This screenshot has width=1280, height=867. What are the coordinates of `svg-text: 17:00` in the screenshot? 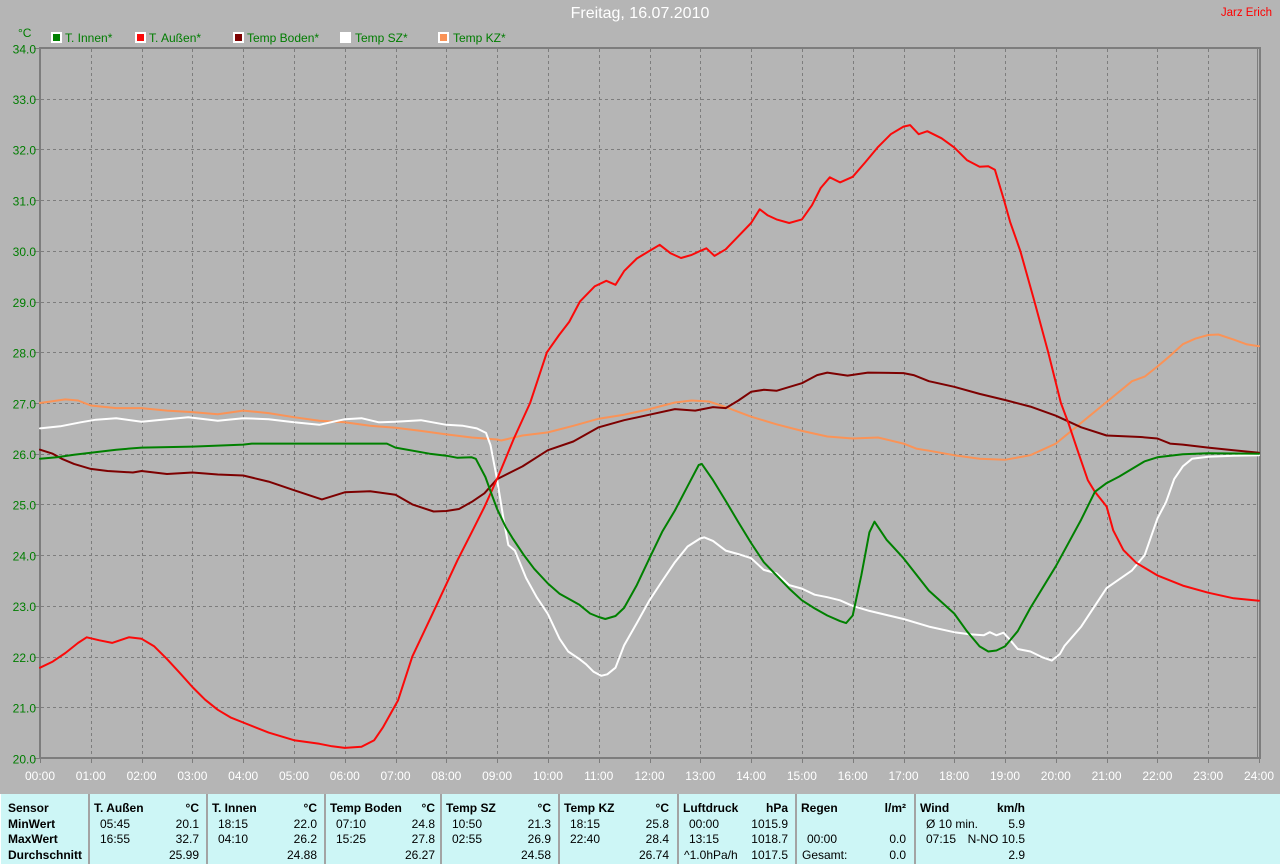 It's located at (903, 776).